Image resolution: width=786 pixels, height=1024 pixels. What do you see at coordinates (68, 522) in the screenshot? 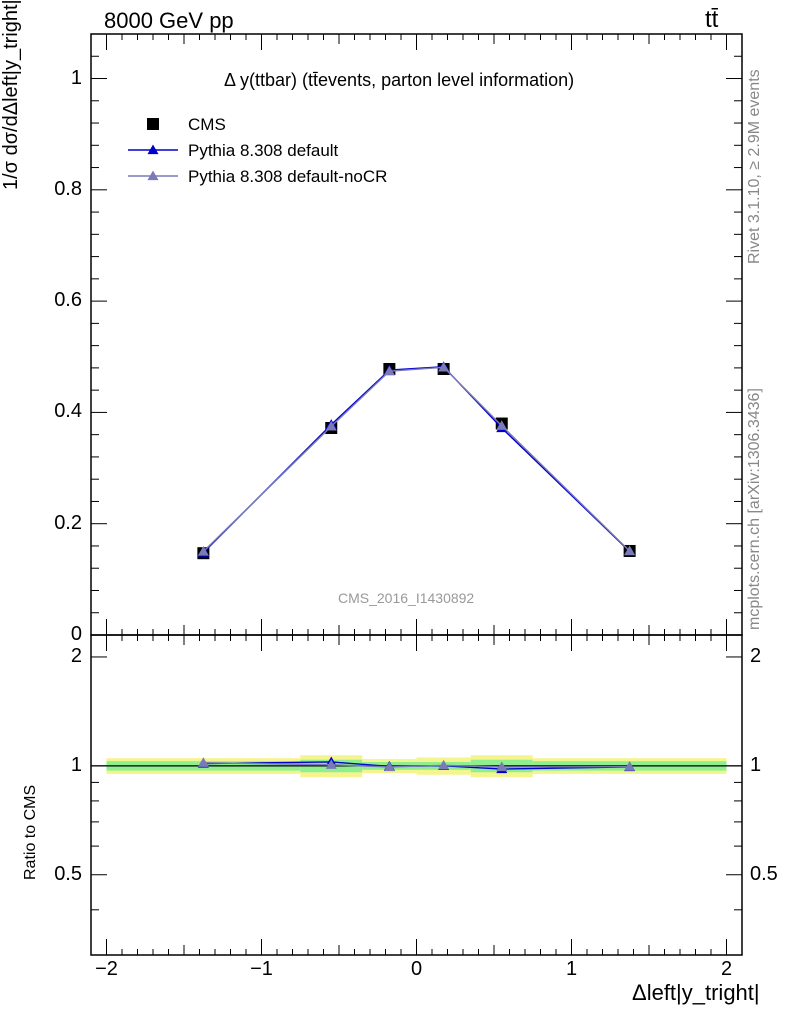
I see `y-tick-label: 0.2` at bounding box center [68, 522].